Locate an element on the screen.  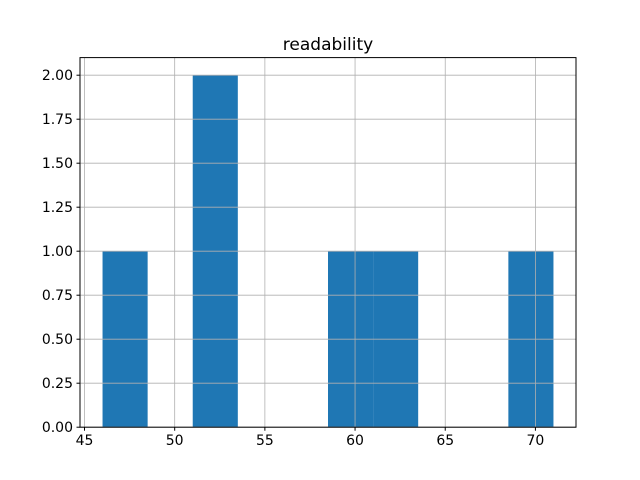
y-tick-label: 0.00 is located at coordinates (57, 428).